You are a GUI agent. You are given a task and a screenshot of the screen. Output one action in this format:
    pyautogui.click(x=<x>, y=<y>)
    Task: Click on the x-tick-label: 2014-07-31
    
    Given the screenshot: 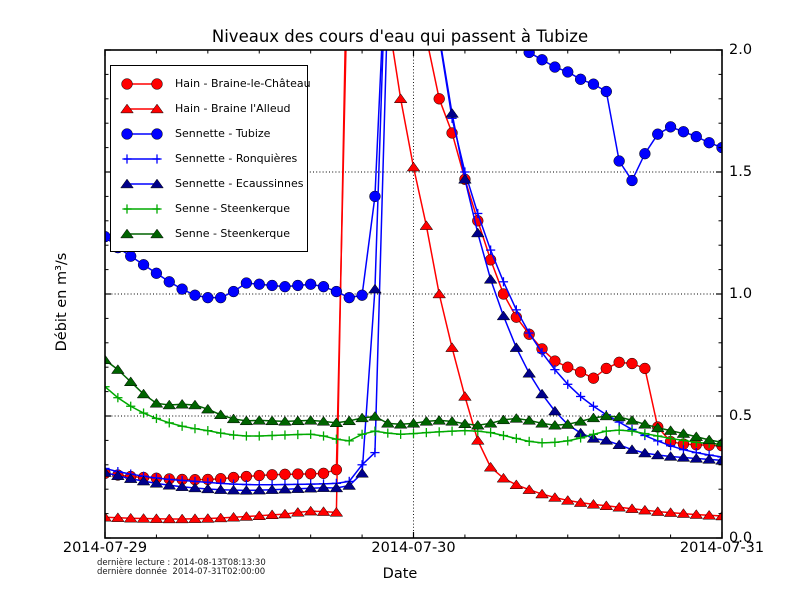 What is the action you would take?
    pyautogui.click(x=722, y=548)
    